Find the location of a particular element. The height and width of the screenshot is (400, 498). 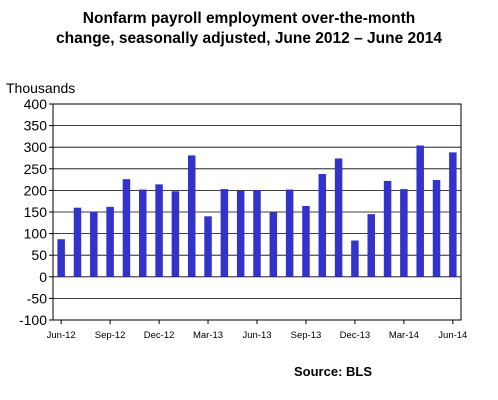

y-axis-label: Thousands is located at coordinates (41, 88).